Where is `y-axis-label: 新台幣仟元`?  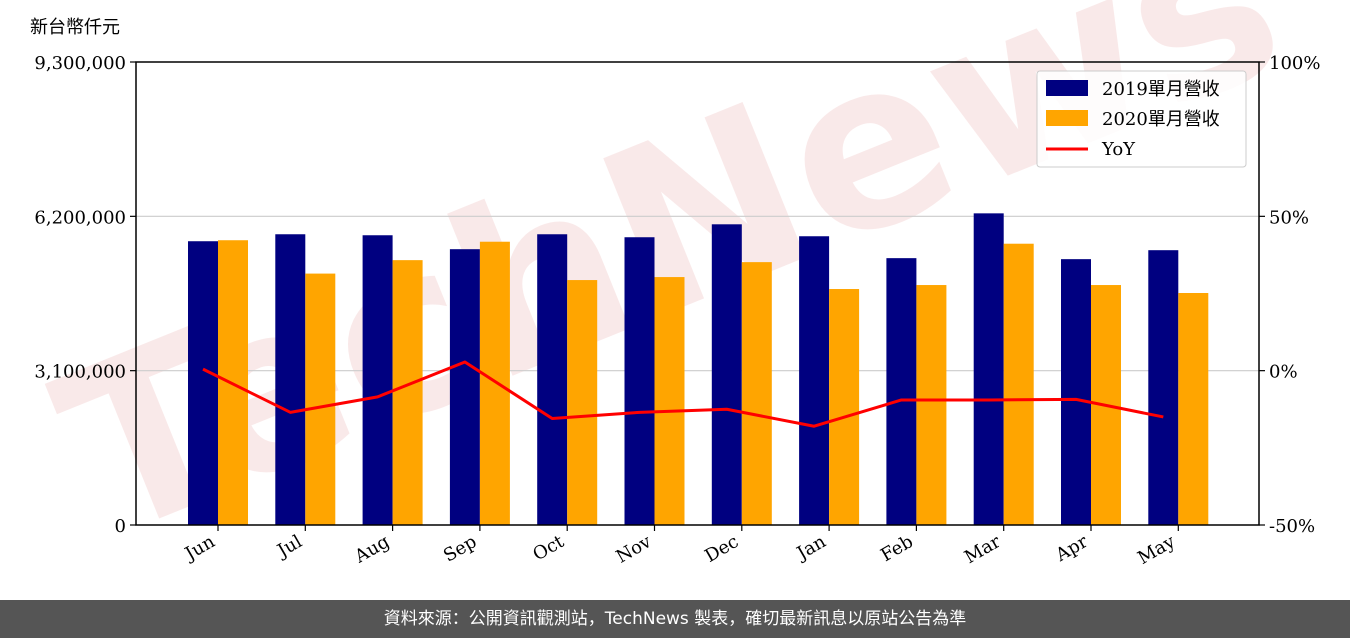 y-axis-label: 新台幣仟元 is located at coordinates (75, 27).